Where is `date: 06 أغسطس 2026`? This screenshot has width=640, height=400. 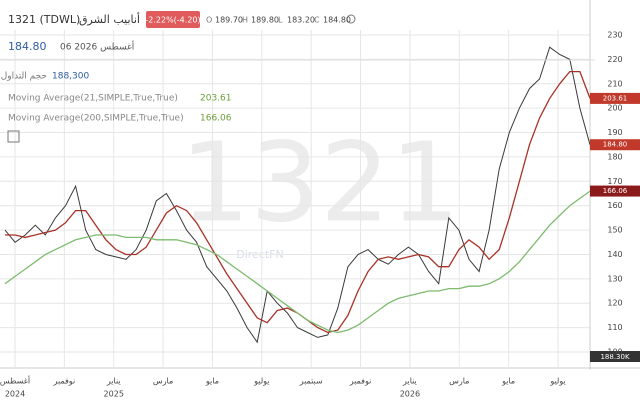 date: 06 أغسطس 2026 is located at coordinates (97, 47).